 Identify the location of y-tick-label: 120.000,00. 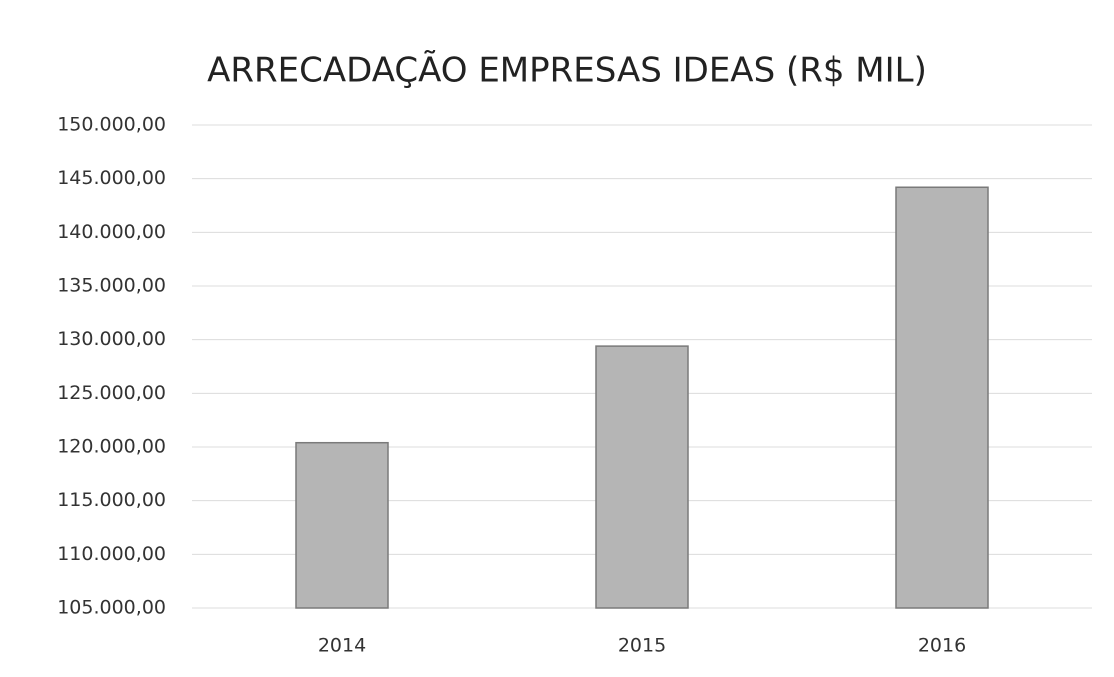
(111, 447).